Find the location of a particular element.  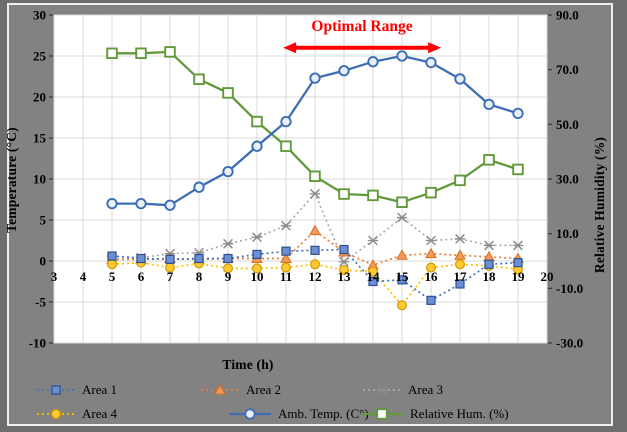

legend-item-area-3: Area 3 is located at coordinates (402, 389).